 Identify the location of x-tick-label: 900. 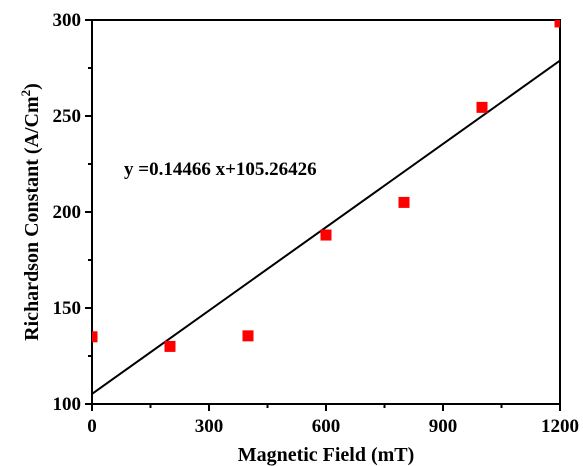
(443, 426).